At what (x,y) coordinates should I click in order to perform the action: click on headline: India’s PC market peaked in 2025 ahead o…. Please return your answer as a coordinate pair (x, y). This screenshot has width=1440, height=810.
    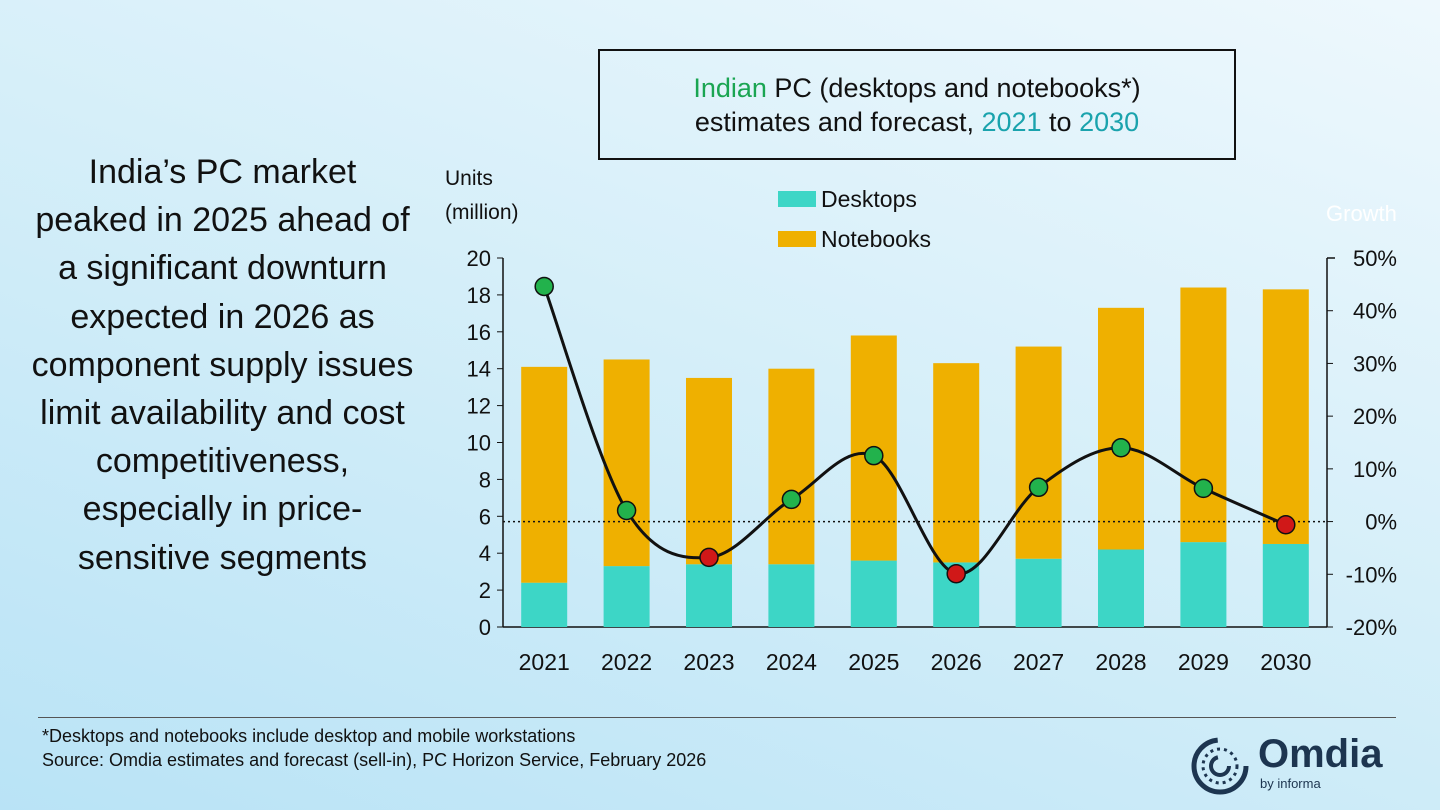
    Looking at the image, I should click on (222, 365).